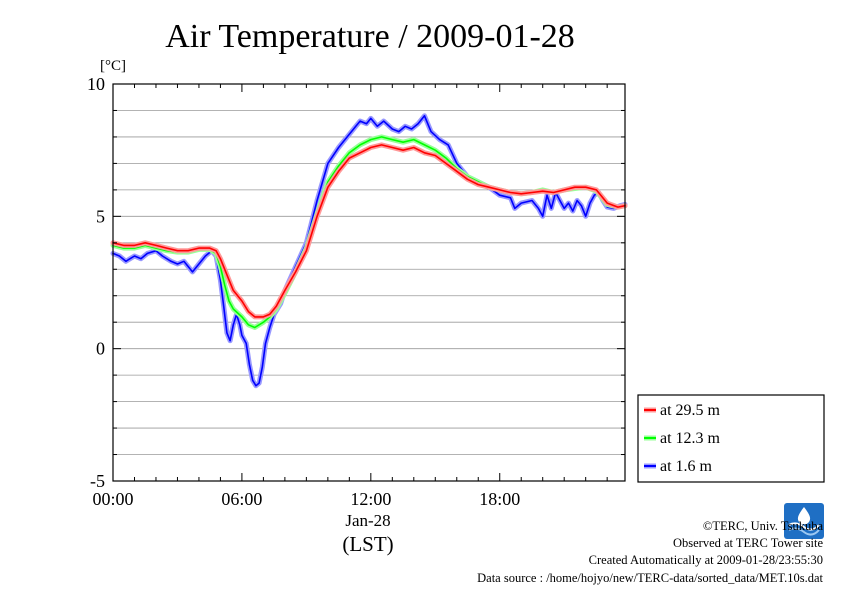  I want to click on x-tick-label: 06:00, so click(241, 499).